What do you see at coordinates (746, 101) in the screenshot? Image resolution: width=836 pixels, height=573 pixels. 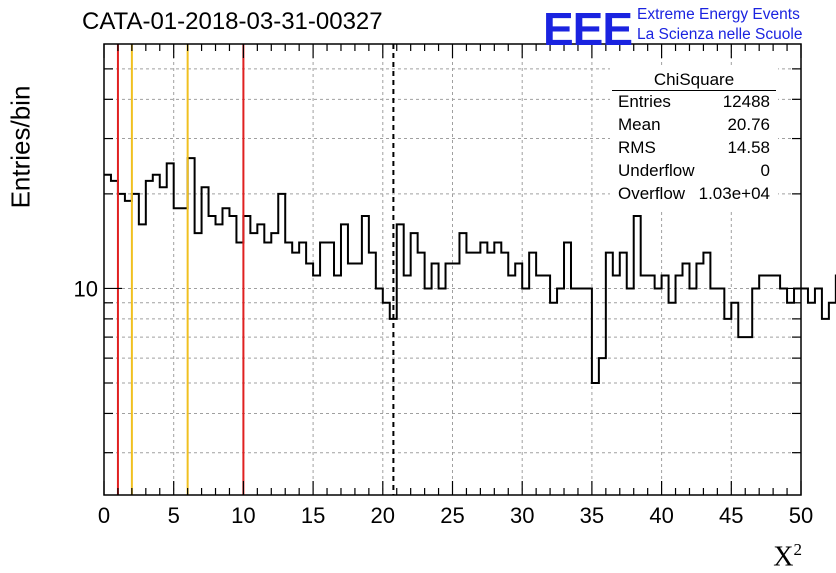 I see `stats-value: 12488` at bounding box center [746, 101].